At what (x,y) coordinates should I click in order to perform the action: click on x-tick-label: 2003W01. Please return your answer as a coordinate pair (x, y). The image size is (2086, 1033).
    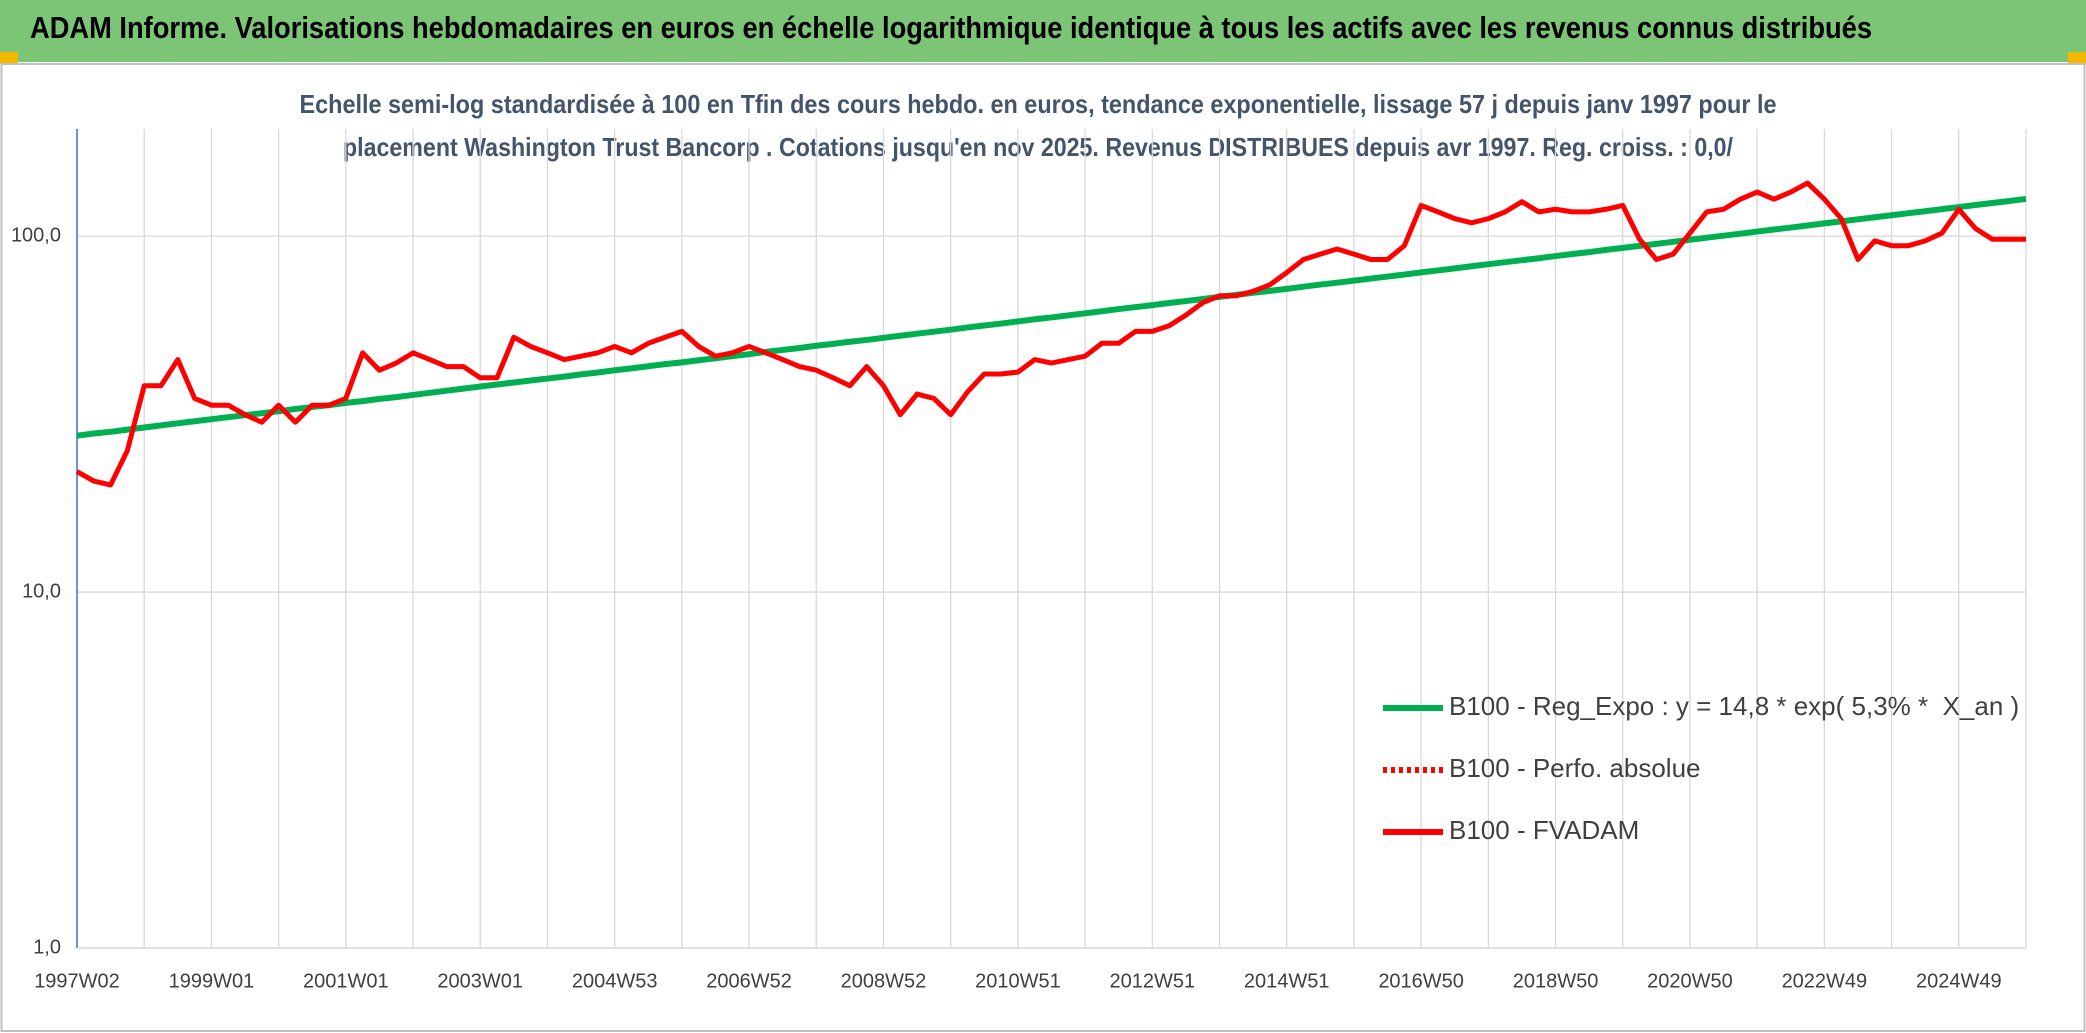
    Looking at the image, I should click on (480, 981).